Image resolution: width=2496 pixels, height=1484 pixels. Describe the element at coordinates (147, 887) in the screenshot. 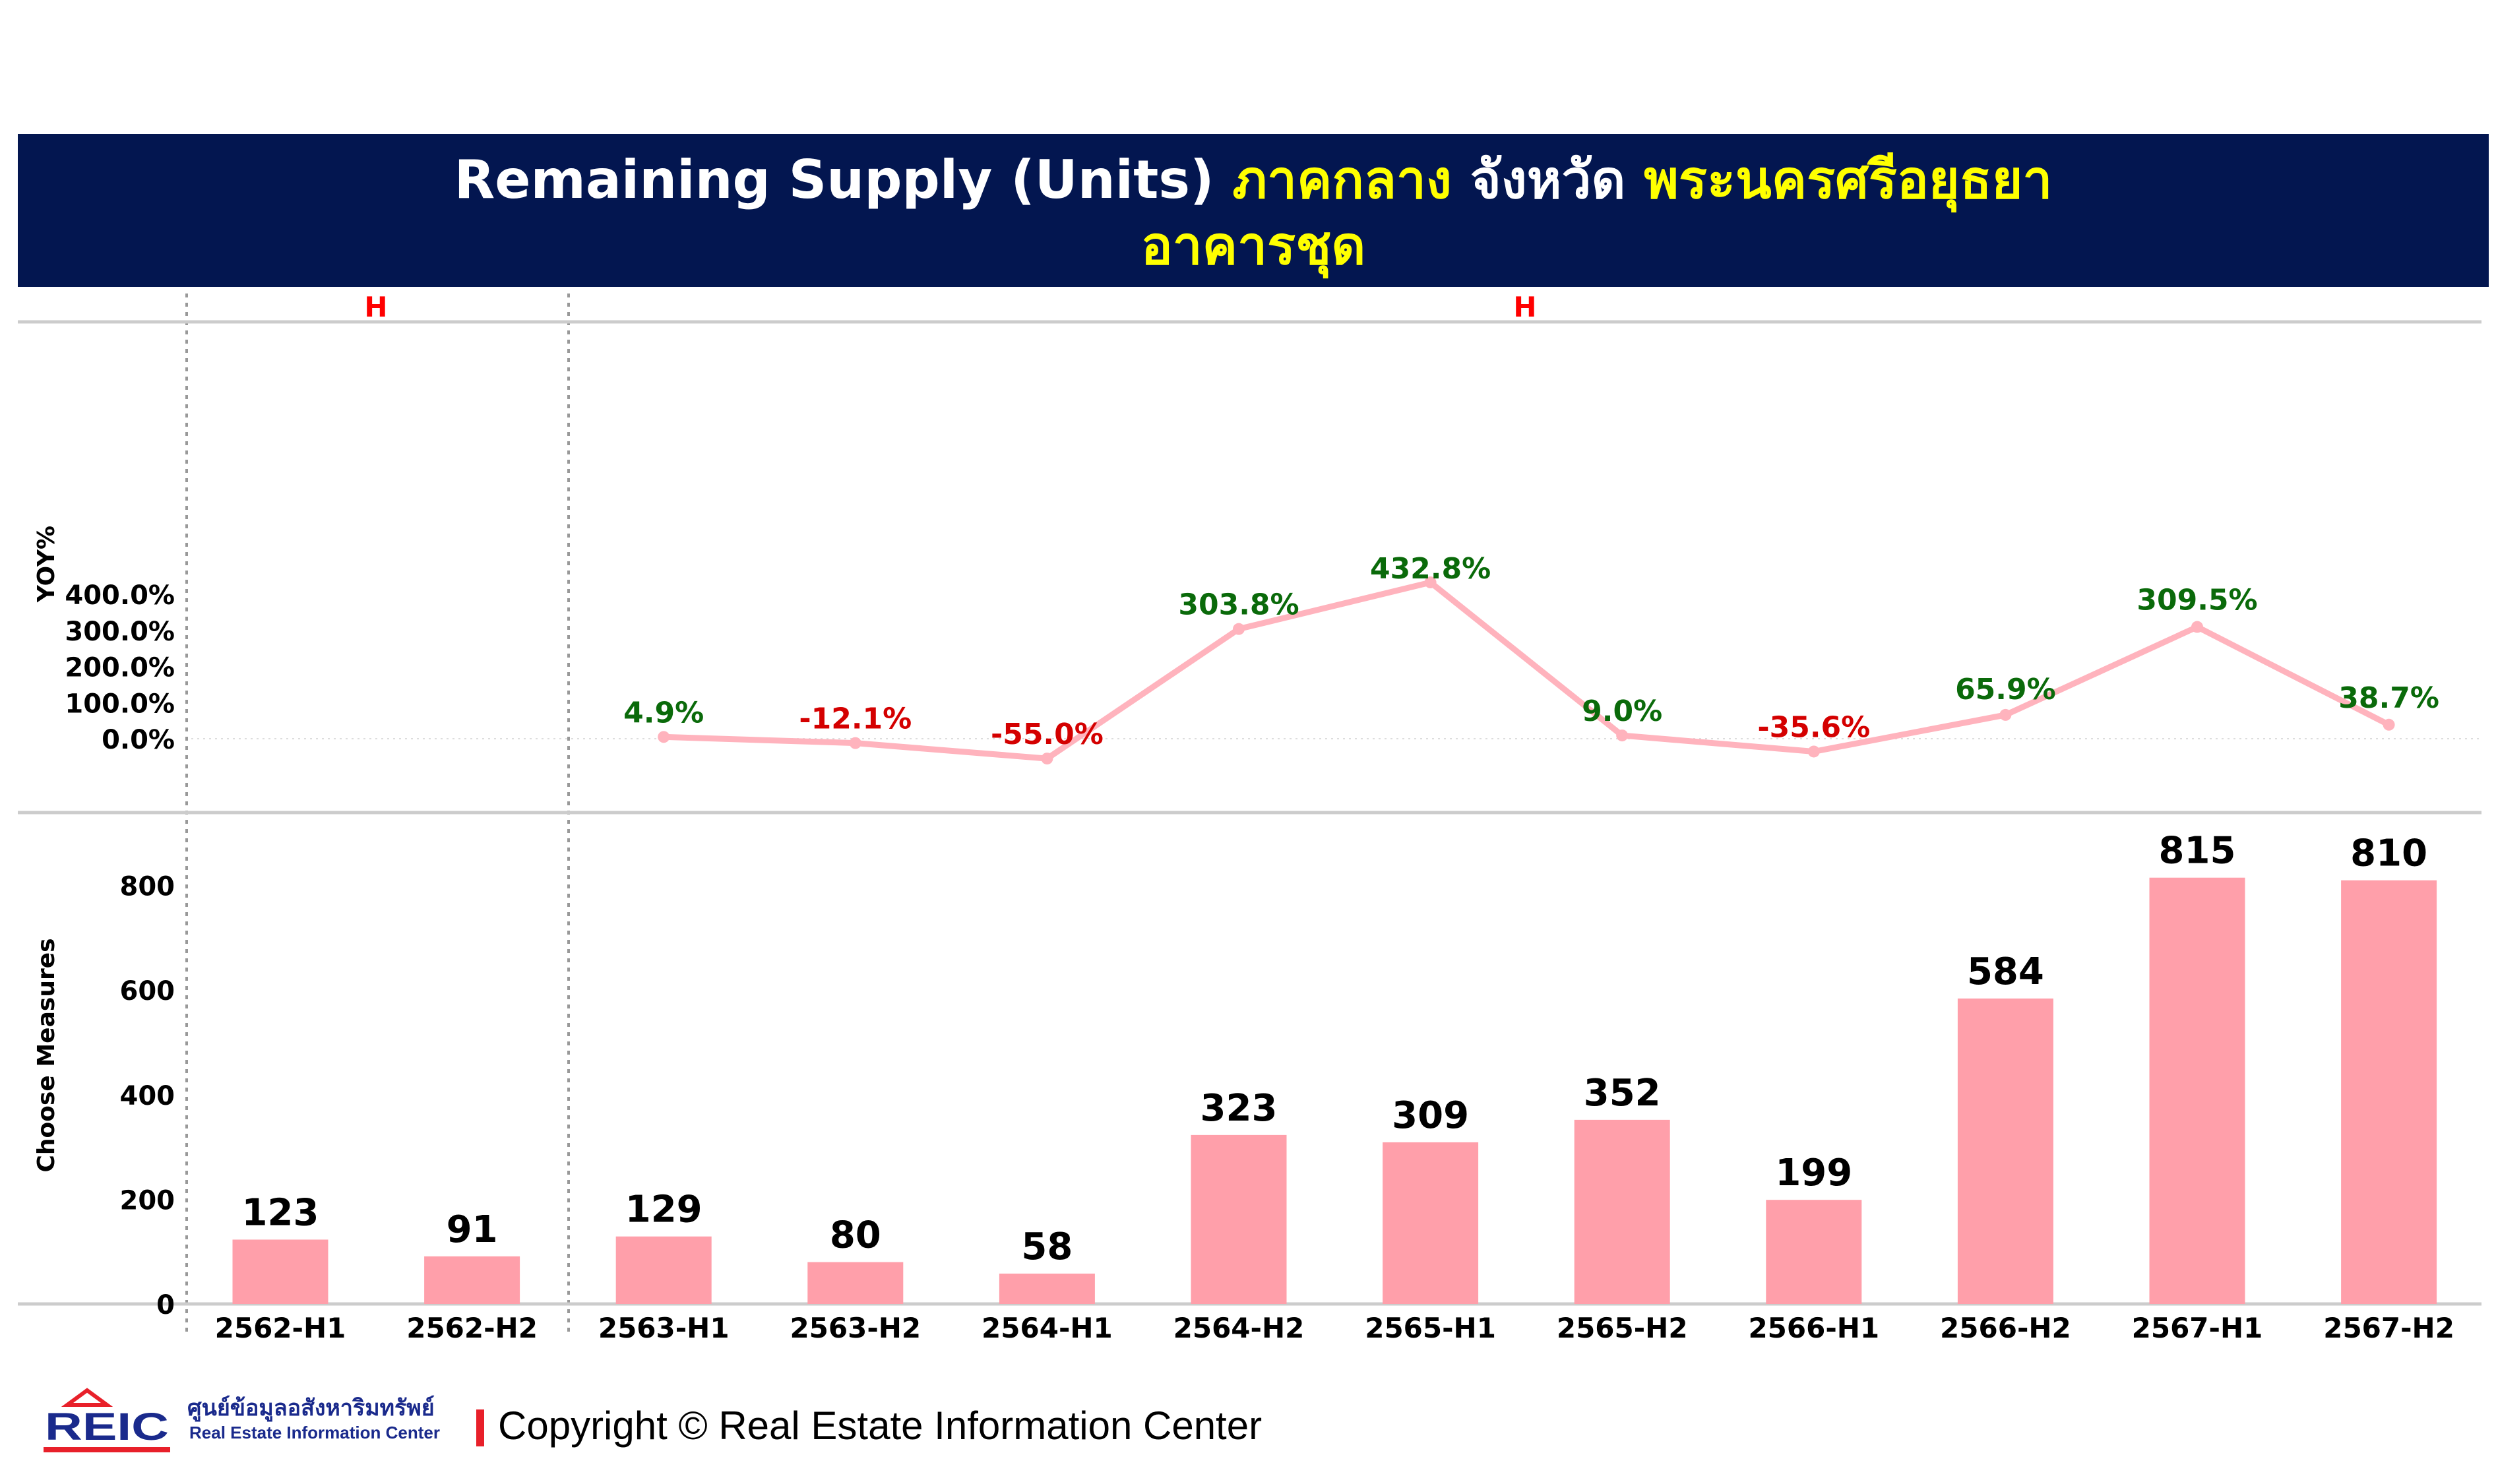

I see `measures-tick-label: 800` at that location.